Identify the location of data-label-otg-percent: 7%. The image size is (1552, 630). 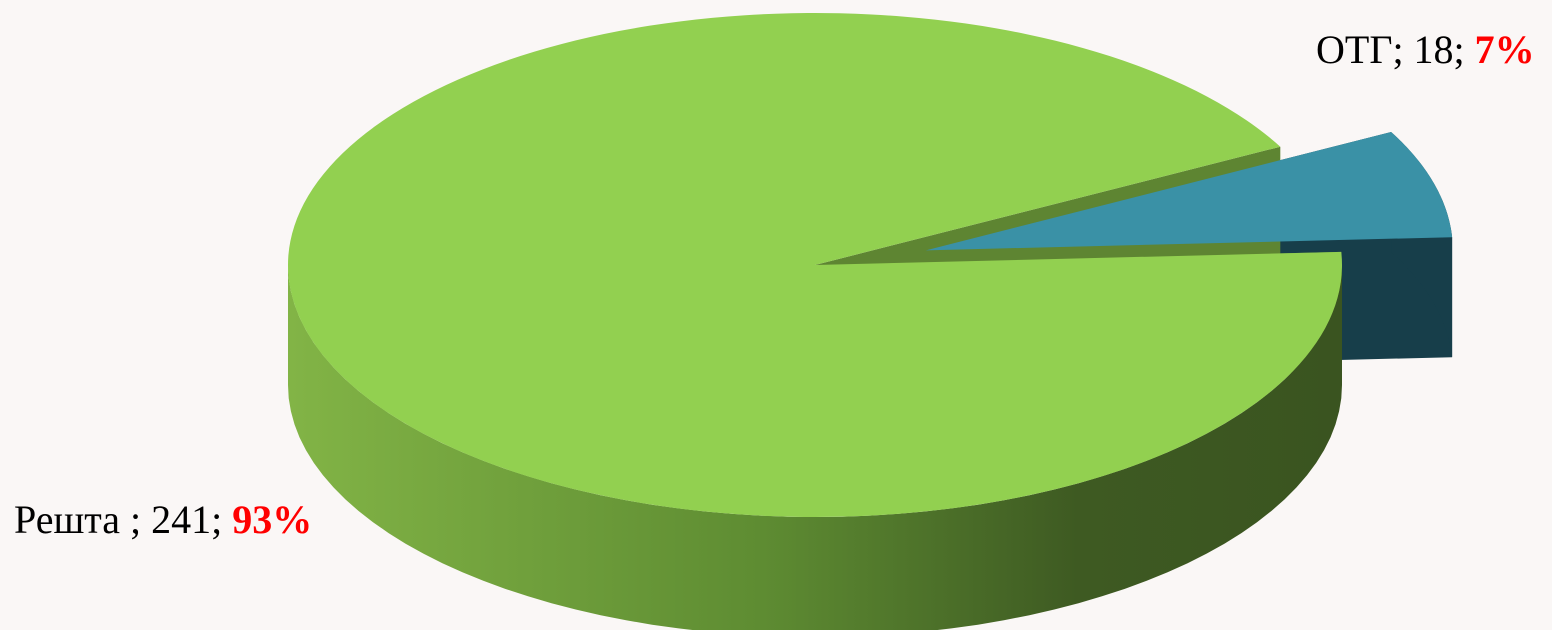
(1504, 49).